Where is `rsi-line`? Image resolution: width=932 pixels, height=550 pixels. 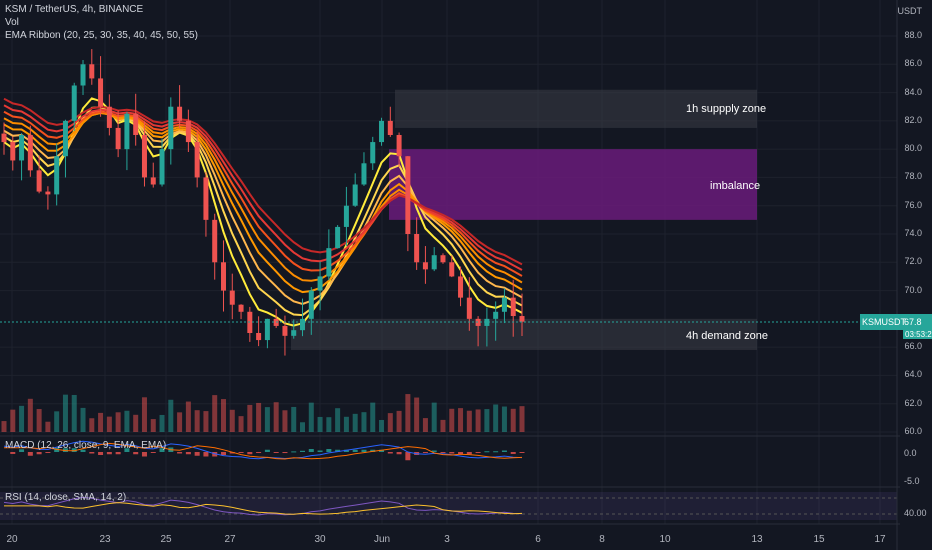
rsi-line is located at coordinates (263, 506).